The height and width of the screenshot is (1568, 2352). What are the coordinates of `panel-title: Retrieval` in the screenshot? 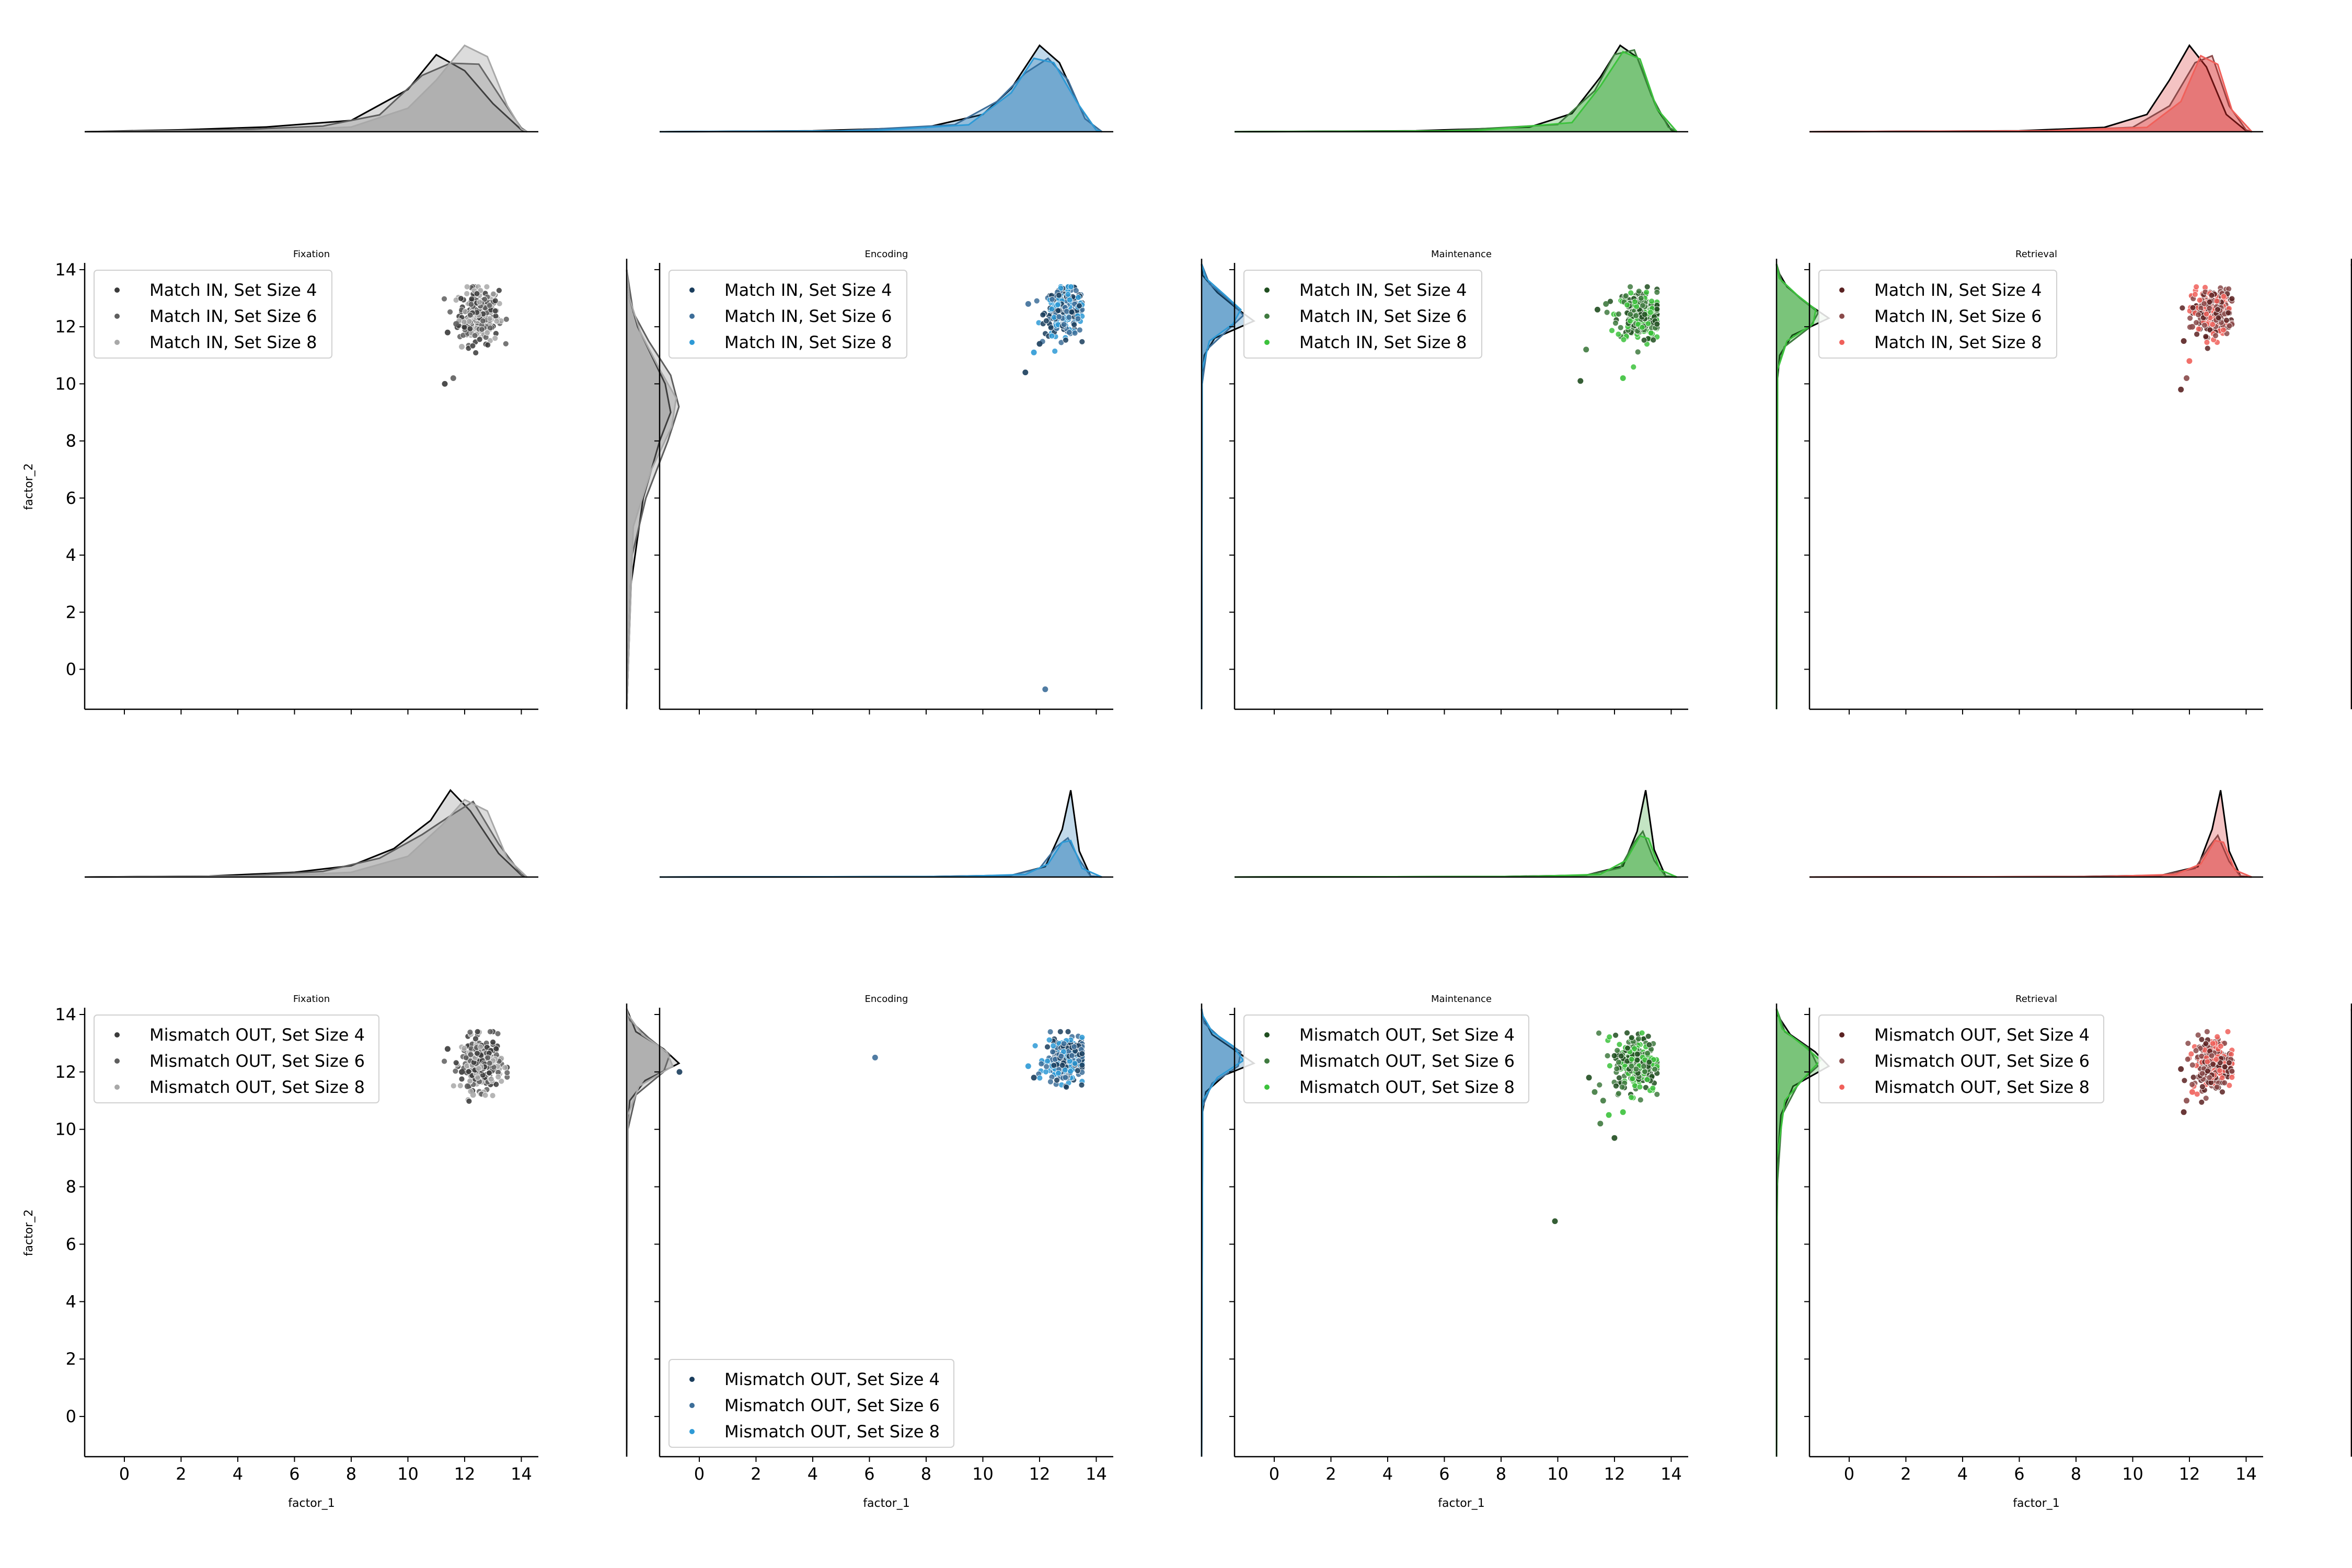 It's located at (2036, 254).